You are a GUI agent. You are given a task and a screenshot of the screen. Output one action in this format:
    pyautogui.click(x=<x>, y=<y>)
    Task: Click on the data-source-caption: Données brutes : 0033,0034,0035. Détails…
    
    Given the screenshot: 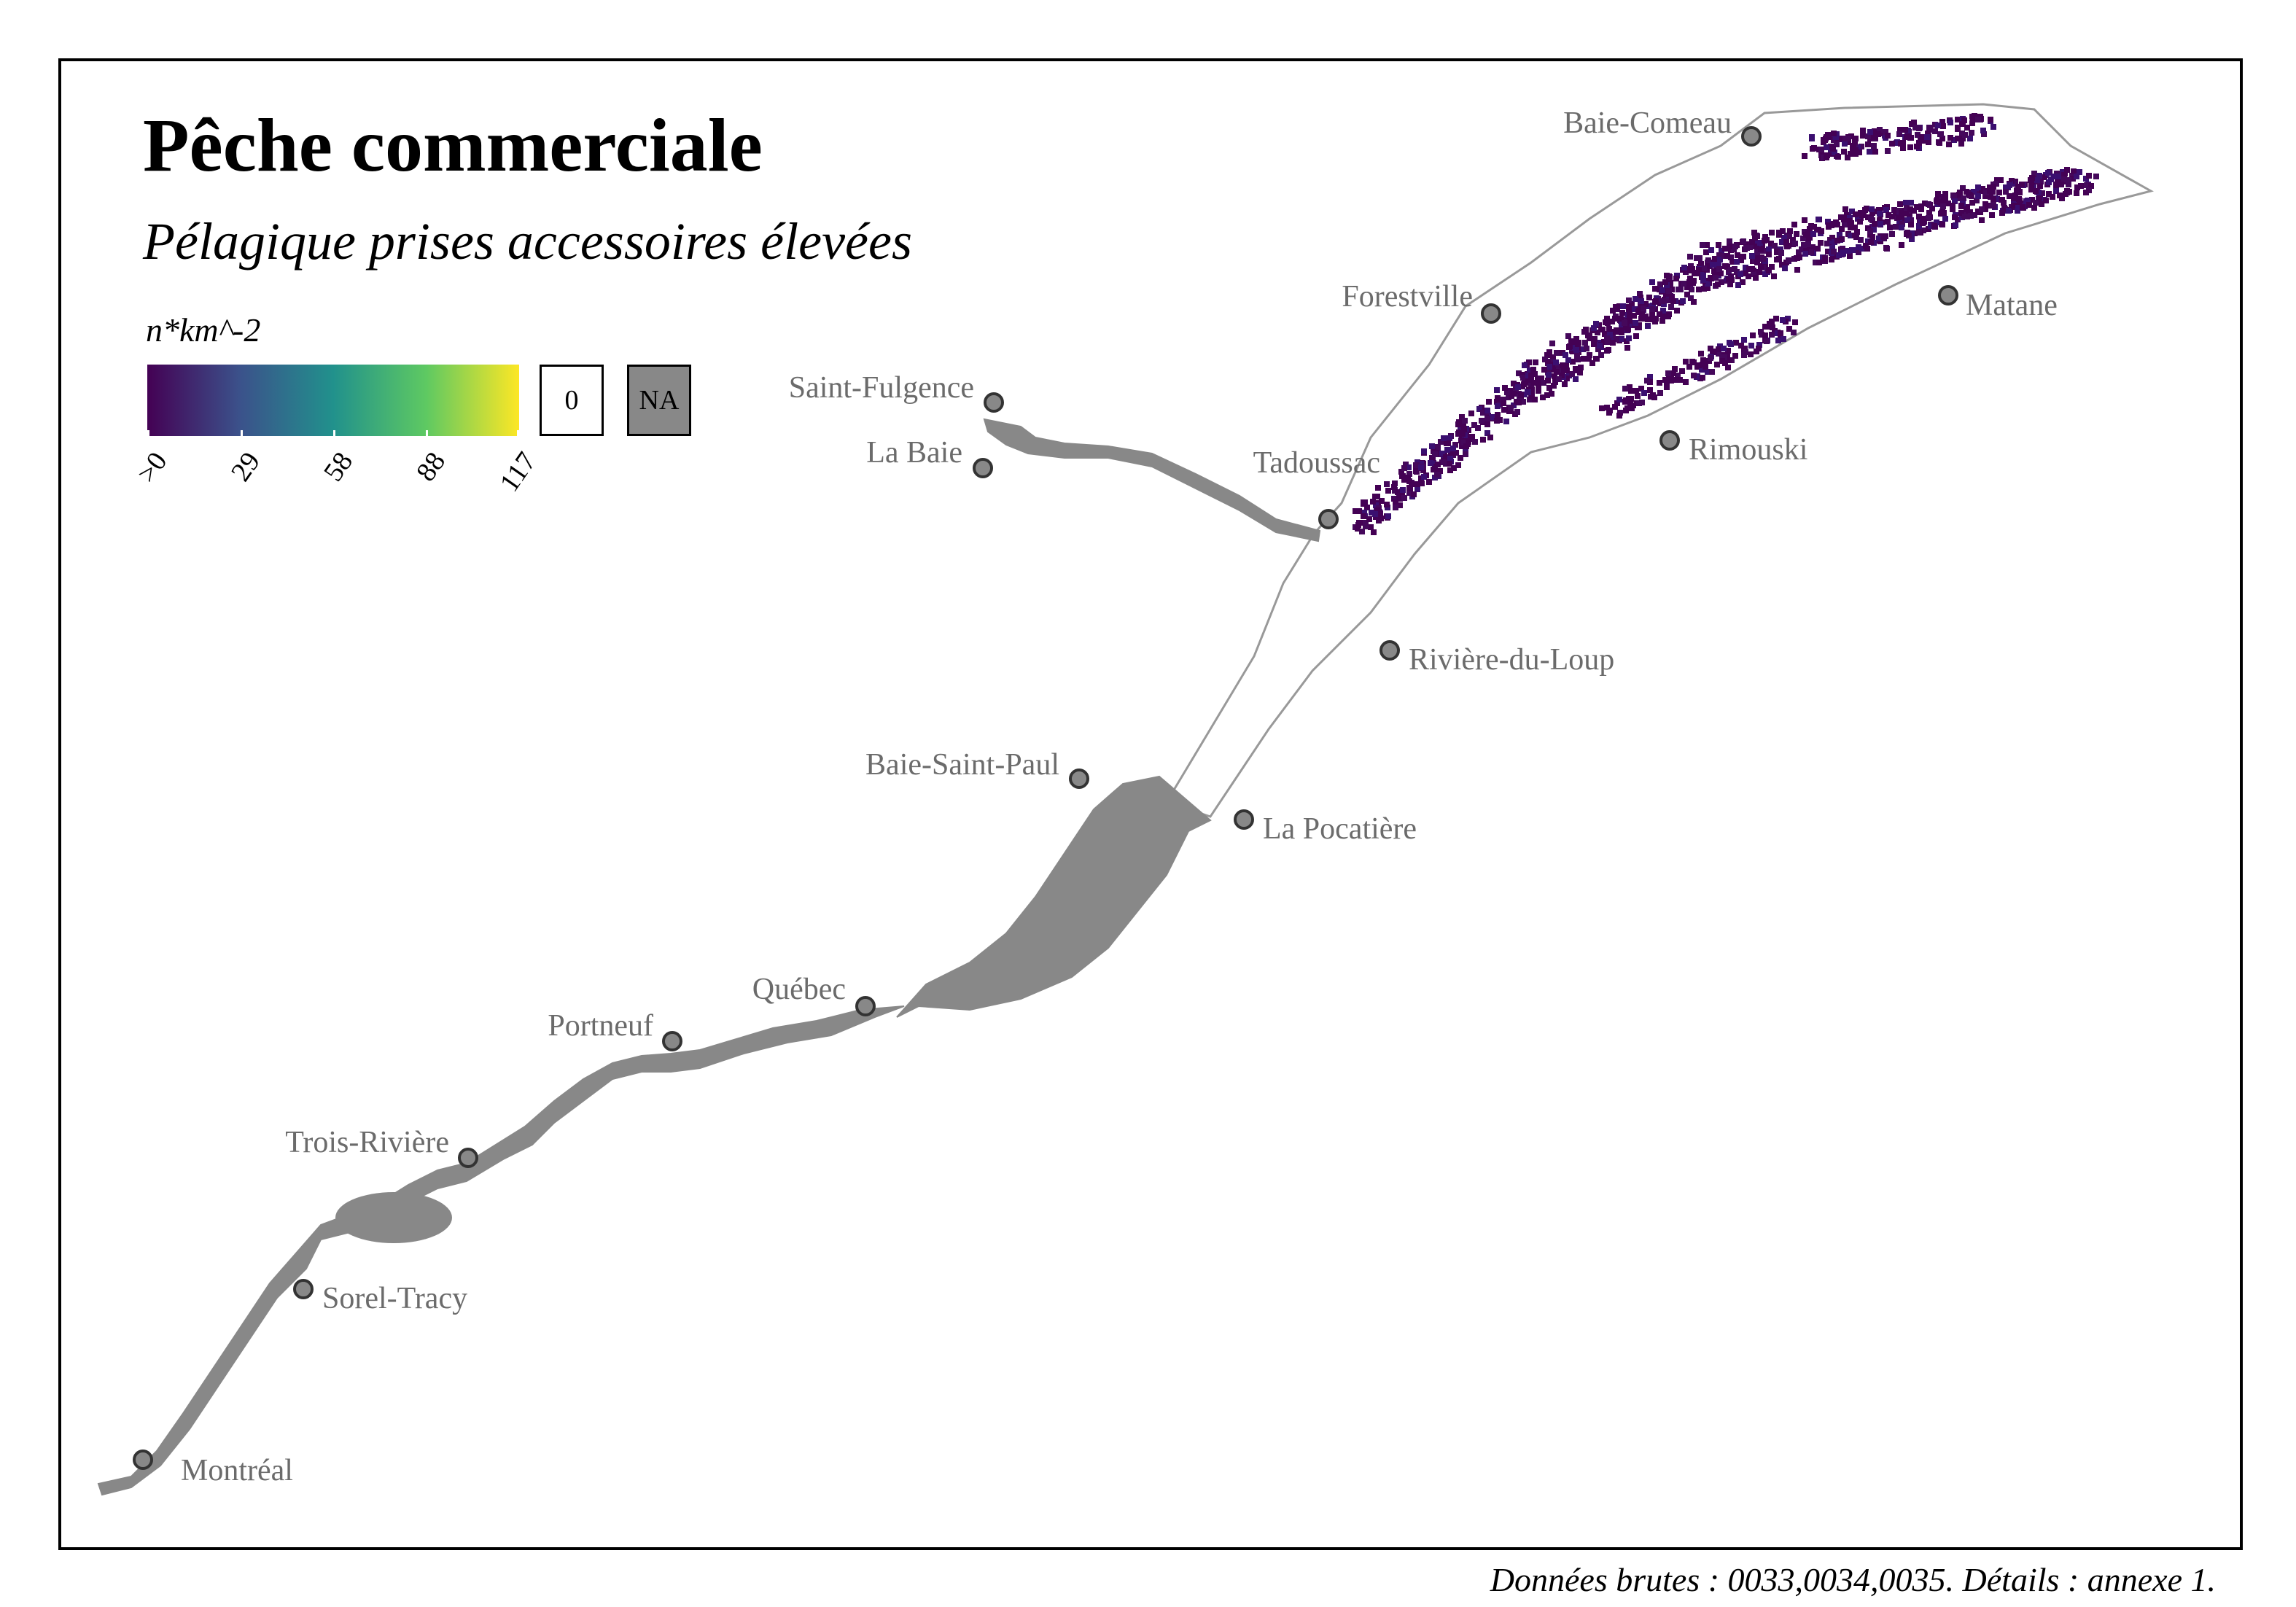 What is the action you would take?
    pyautogui.click(x=1853, y=1579)
    